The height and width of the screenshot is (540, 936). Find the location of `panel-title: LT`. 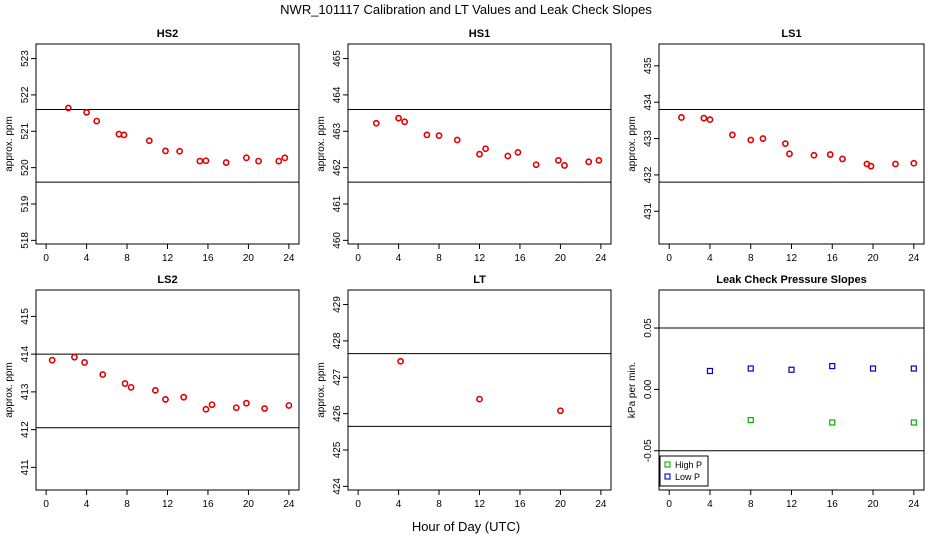

panel-title: LT is located at coordinates (479, 280).